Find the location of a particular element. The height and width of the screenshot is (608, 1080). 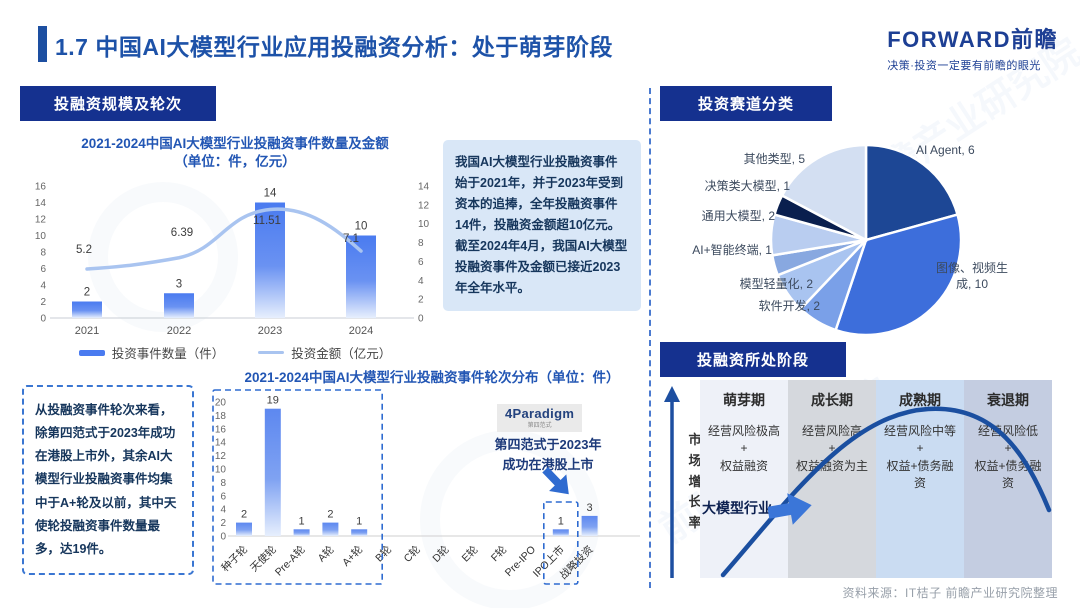

section-badge-stage: 投融资所处阶段 is located at coordinates (753, 359).